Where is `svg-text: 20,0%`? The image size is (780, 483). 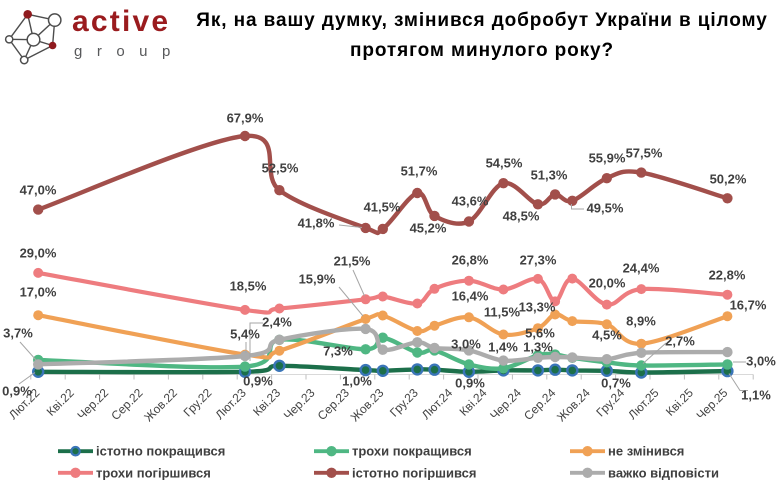
svg-text: 20,0% is located at coordinates (607, 282).